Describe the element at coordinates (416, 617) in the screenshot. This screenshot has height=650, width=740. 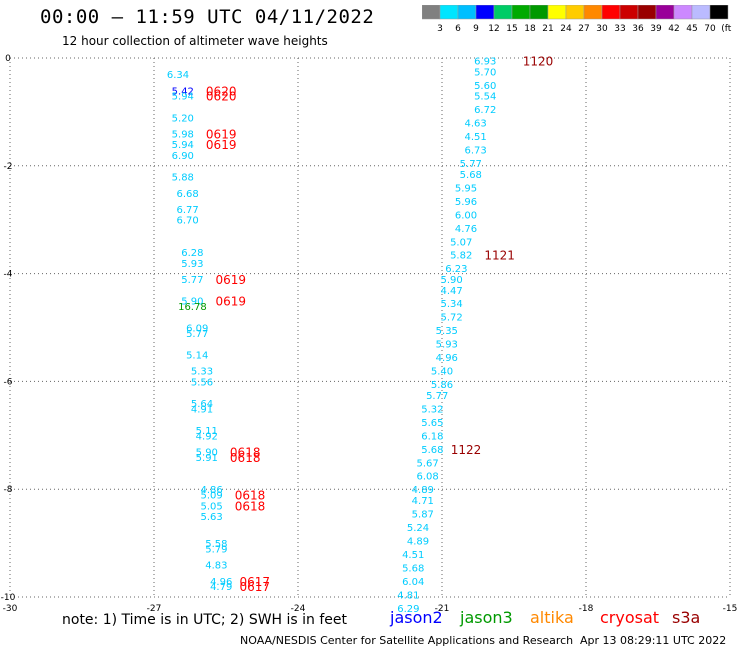
I see `mission-legend-item: jason2` at that location.